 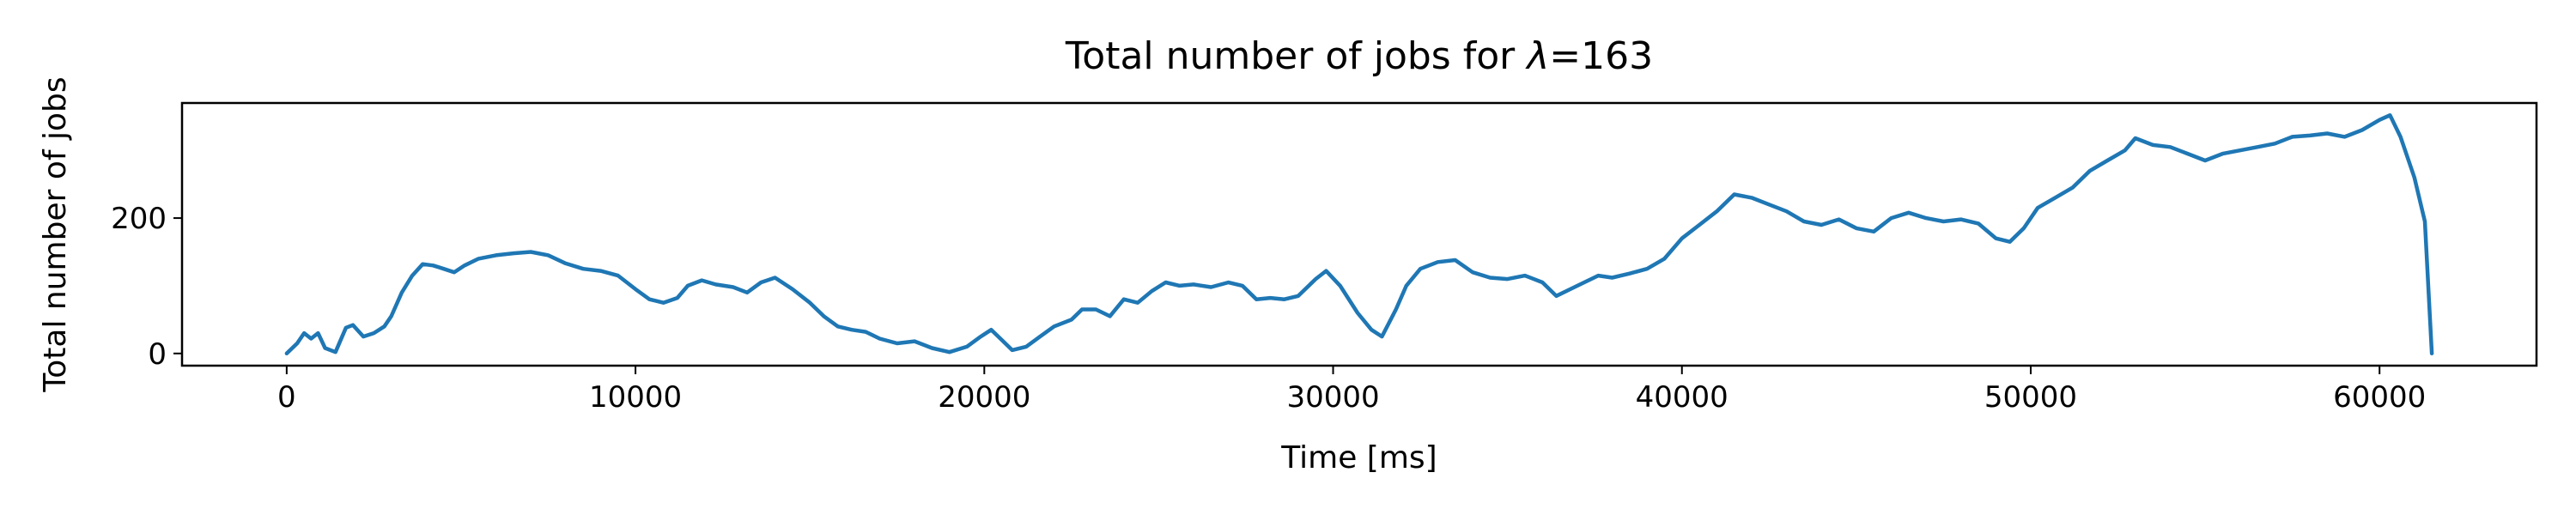 I want to click on chart-title: Total number of jobs for λ=163, so click(x=1359, y=56).